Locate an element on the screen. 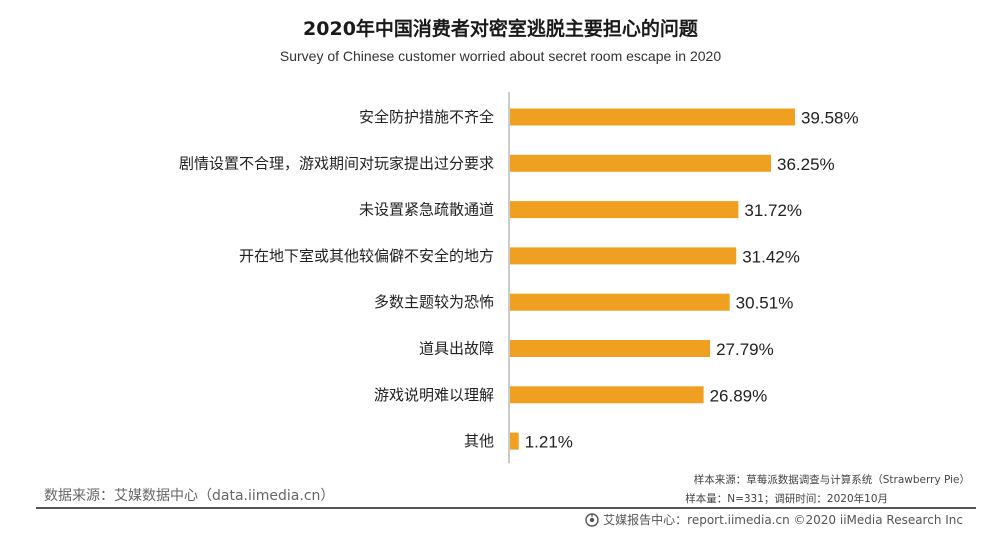 The height and width of the screenshot is (544, 1001). category-label: 未设置紧急疏散通道 is located at coordinates (426, 210).